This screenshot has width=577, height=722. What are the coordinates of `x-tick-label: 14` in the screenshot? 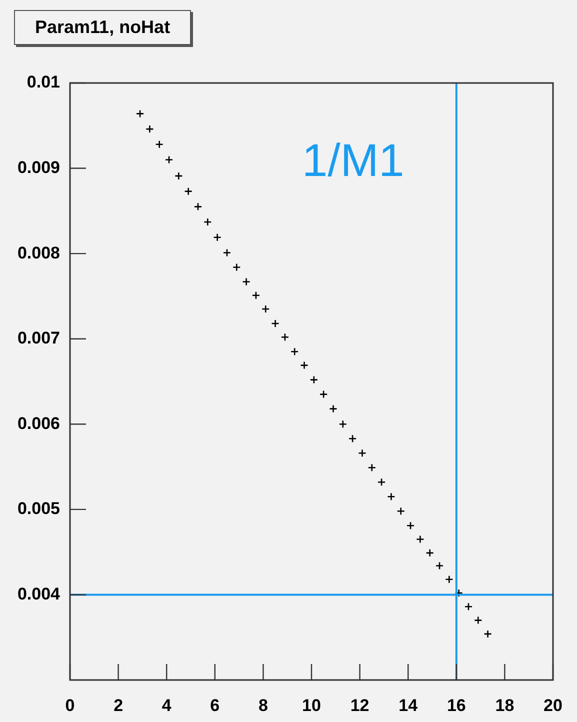 It's located at (408, 705).